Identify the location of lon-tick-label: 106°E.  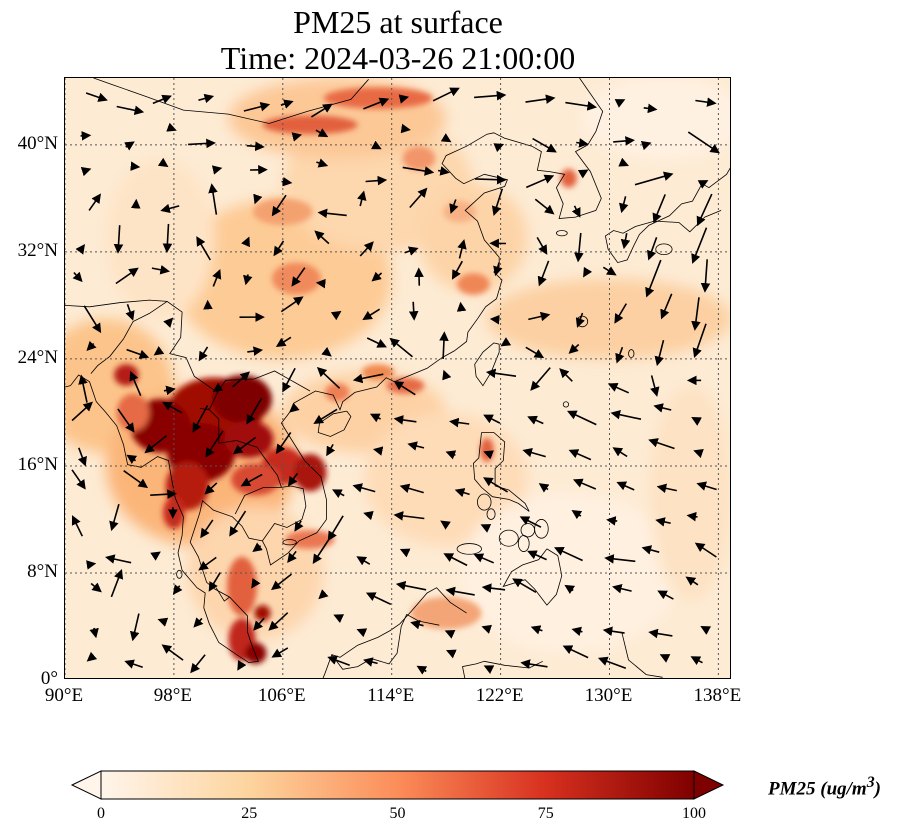
(281, 695).